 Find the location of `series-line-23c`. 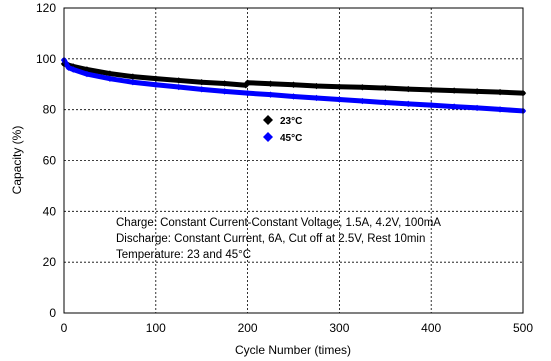

series-line-23c is located at coordinates (293, 78).